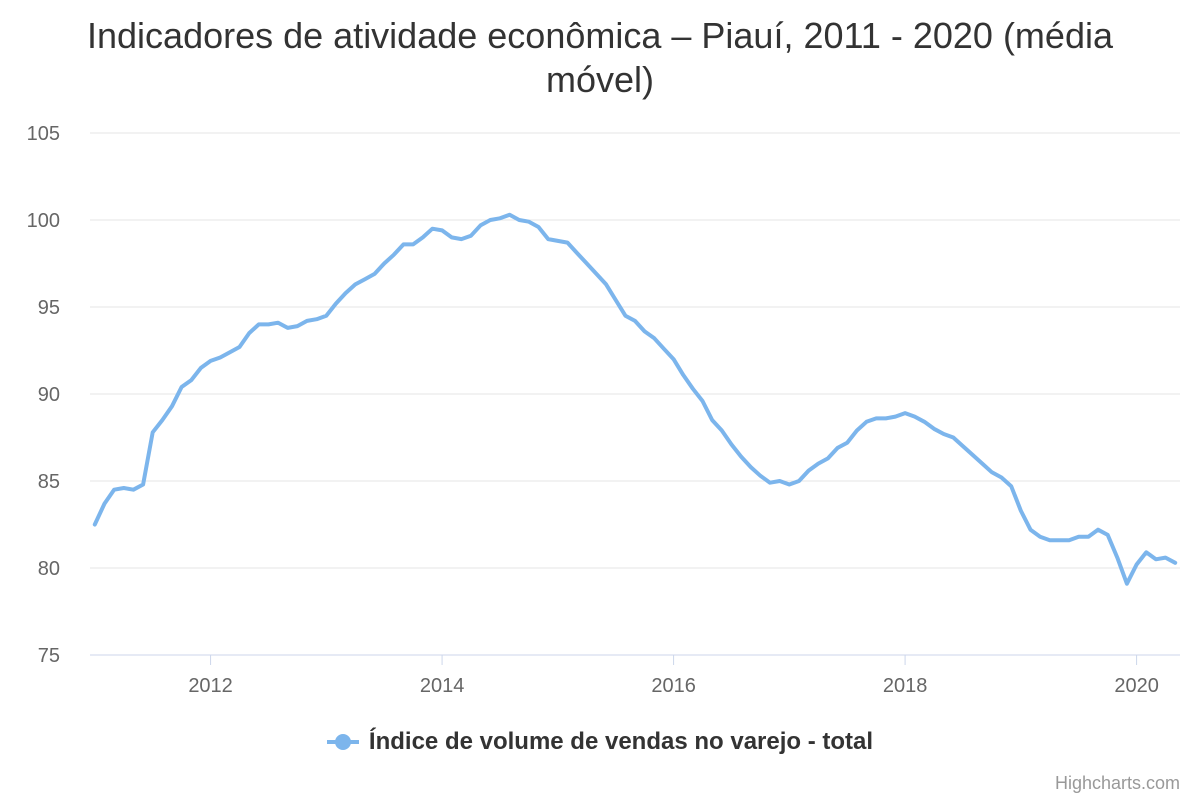 The height and width of the screenshot is (800, 1200). What do you see at coordinates (905, 686) in the screenshot?
I see `x-tick-label: 2018` at bounding box center [905, 686].